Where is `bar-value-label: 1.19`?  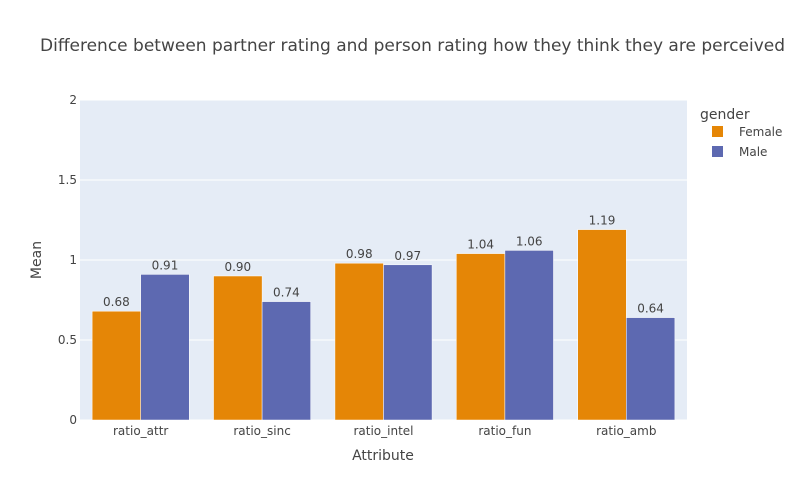 bar-value-label: 1.19 is located at coordinates (602, 221).